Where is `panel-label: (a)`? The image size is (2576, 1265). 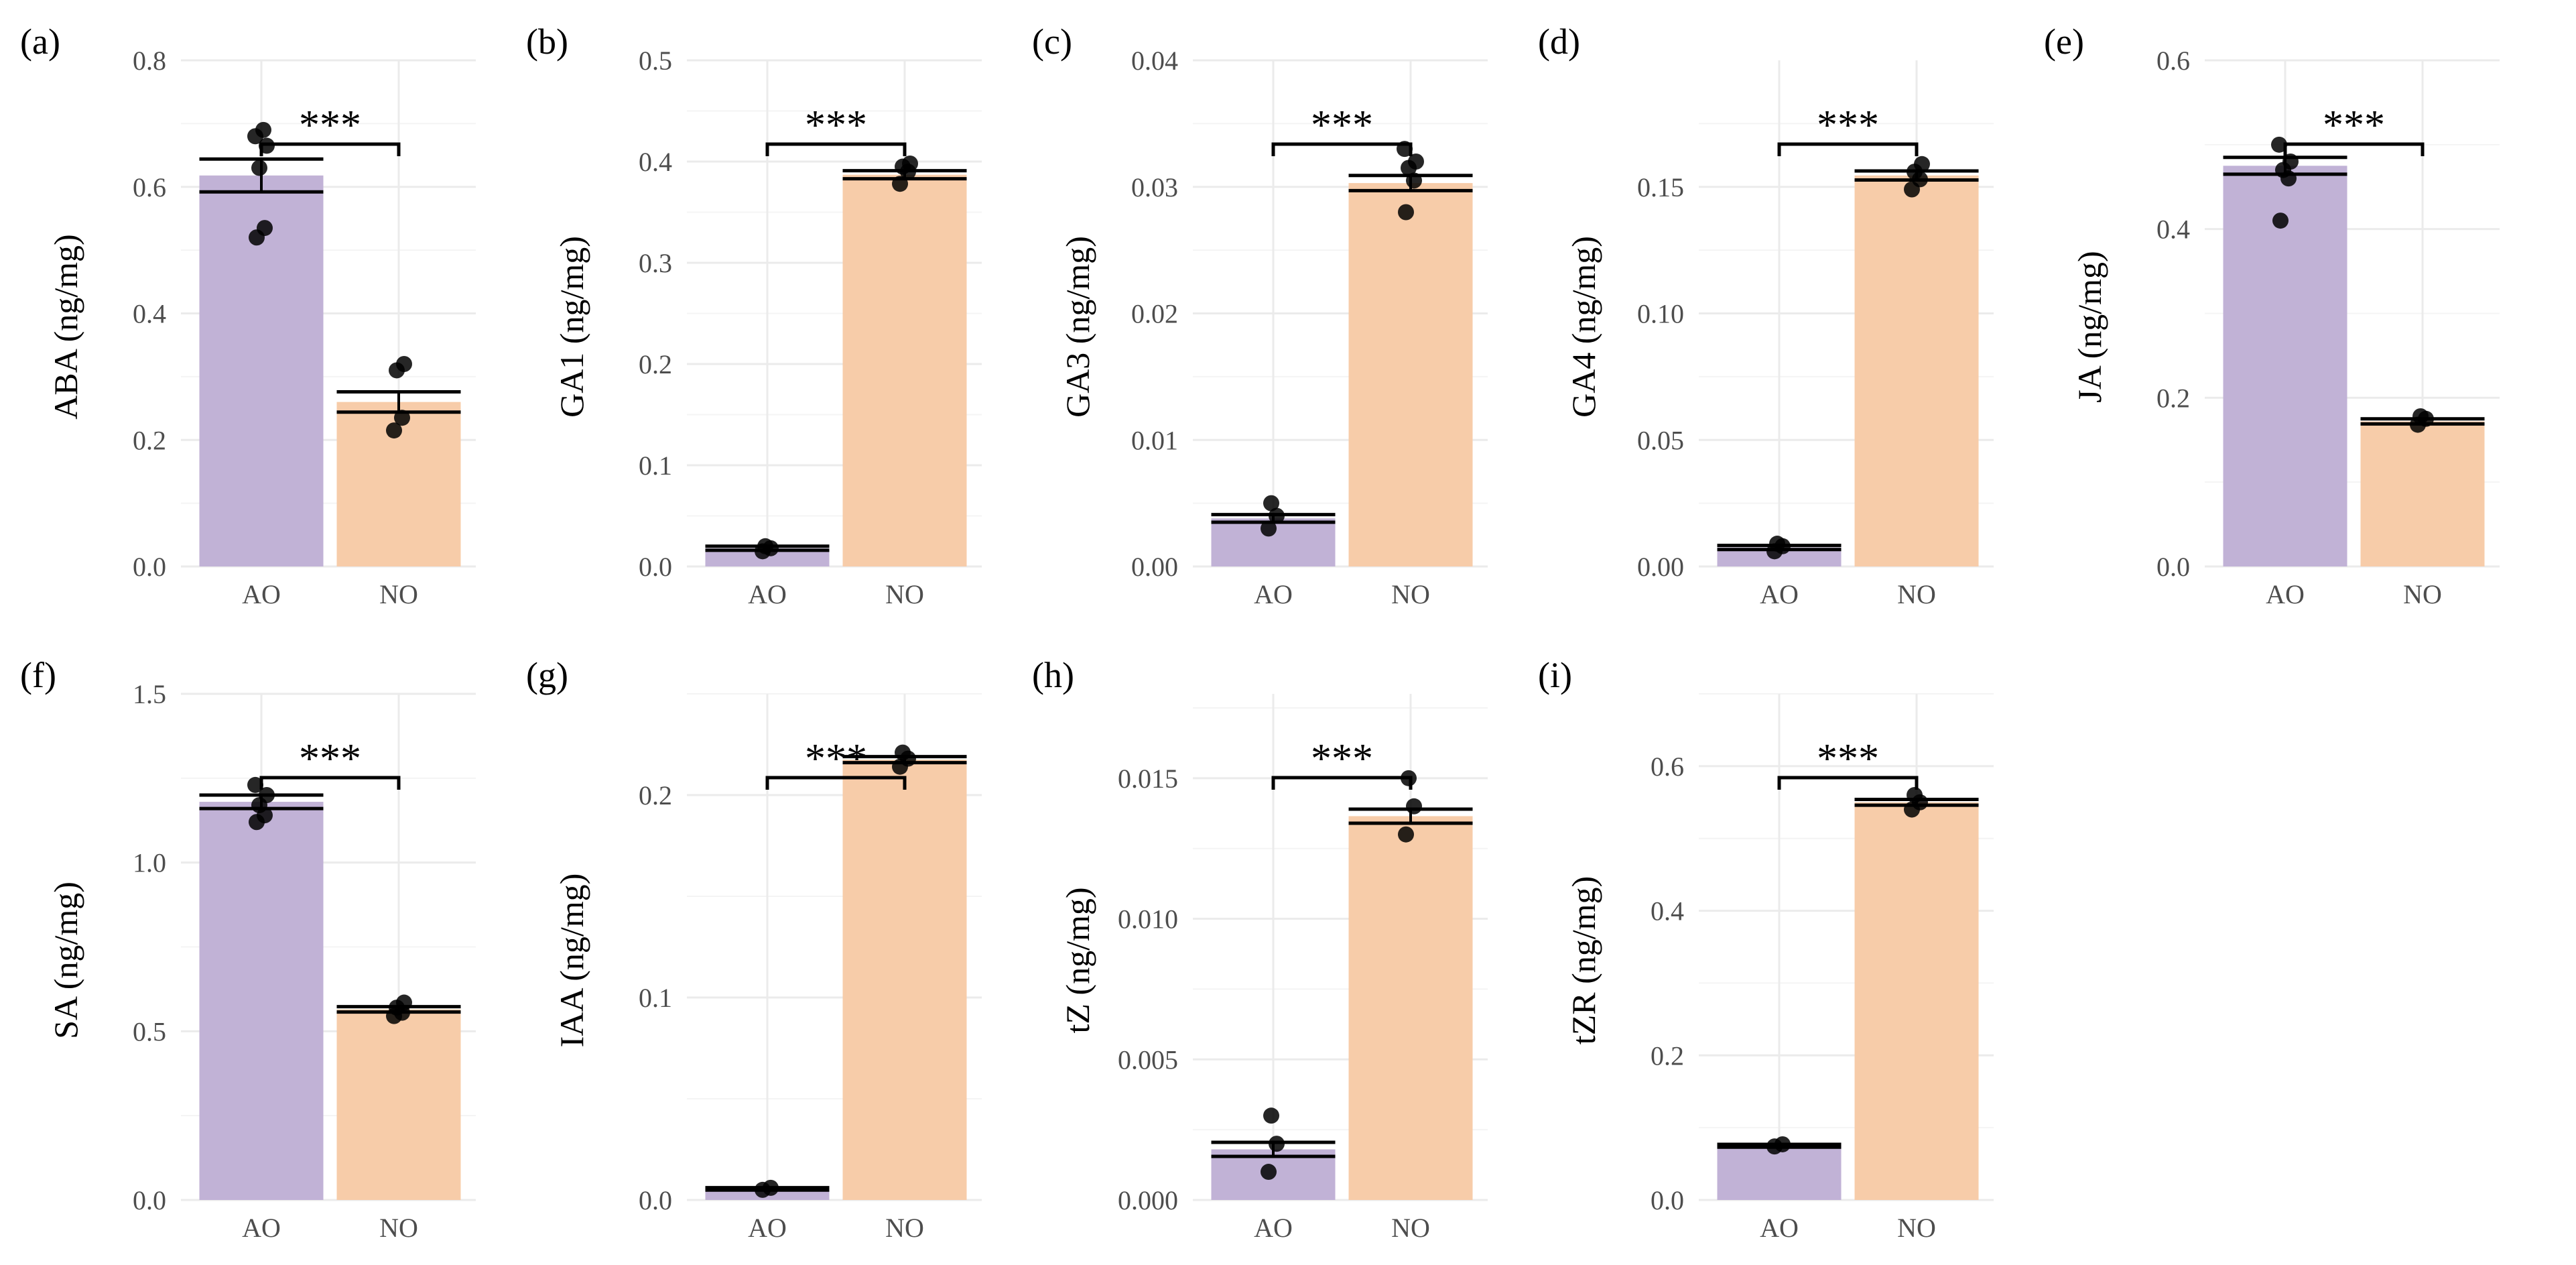 panel-label: (a) is located at coordinates (40, 41).